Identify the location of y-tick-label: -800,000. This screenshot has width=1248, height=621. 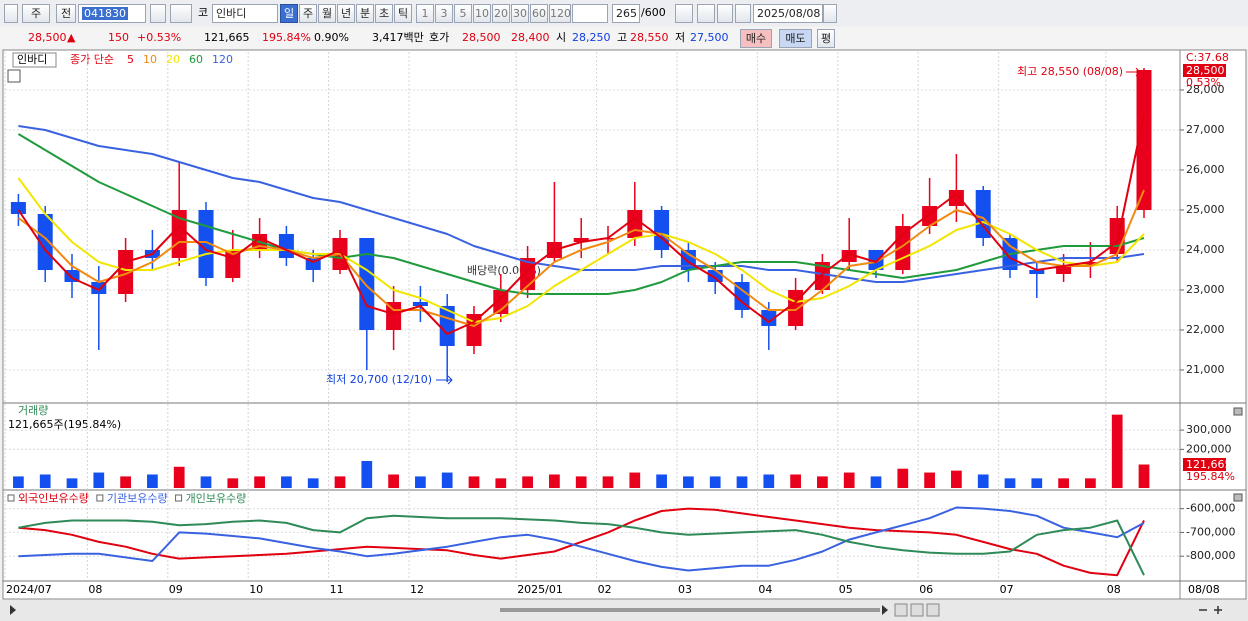
(1210, 555).